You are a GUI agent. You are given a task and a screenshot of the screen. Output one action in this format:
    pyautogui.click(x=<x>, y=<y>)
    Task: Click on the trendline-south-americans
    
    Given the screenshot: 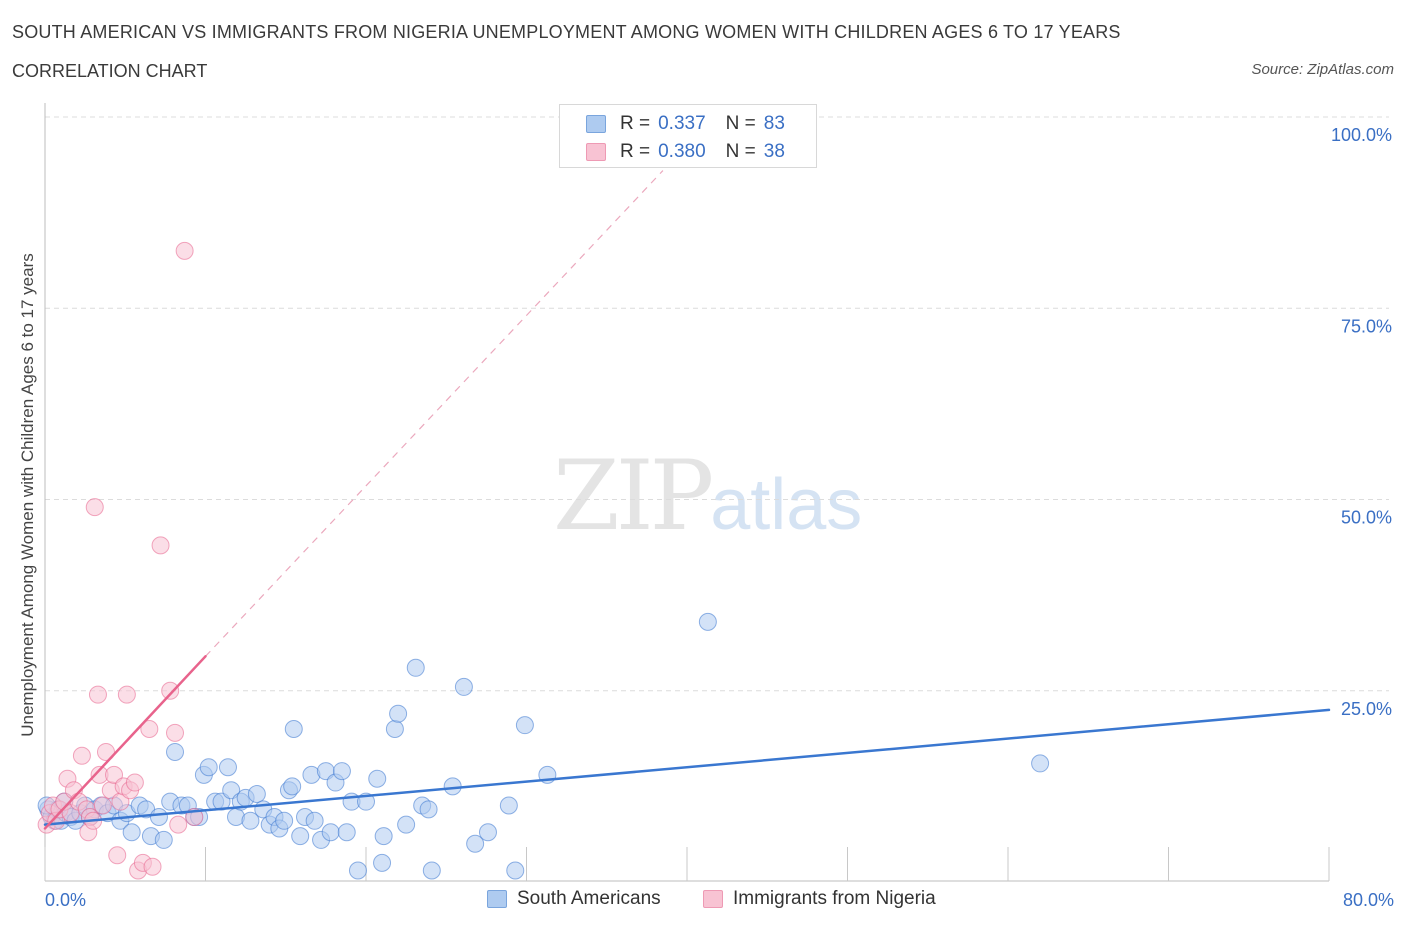 What is the action you would take?
    pyautogui.click(x=687, y=767)
    